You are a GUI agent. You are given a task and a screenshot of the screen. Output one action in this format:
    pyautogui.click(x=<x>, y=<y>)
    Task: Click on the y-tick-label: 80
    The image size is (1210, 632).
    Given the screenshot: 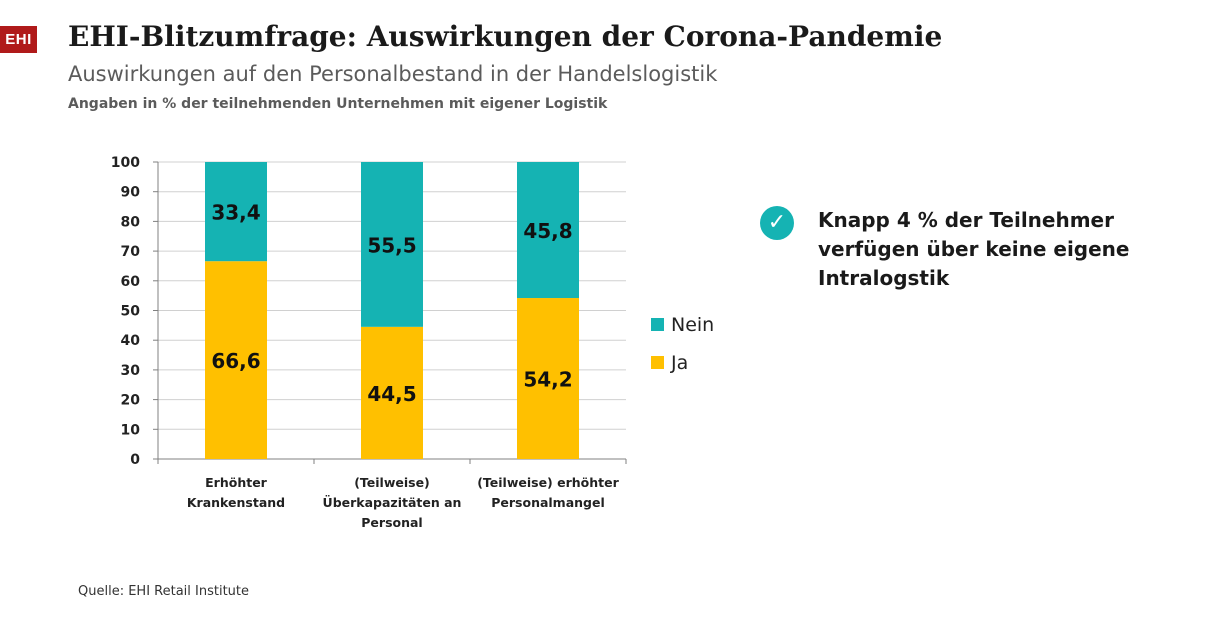 What is the action you would take?
    pyautogui.click(x=131, y=222)
    